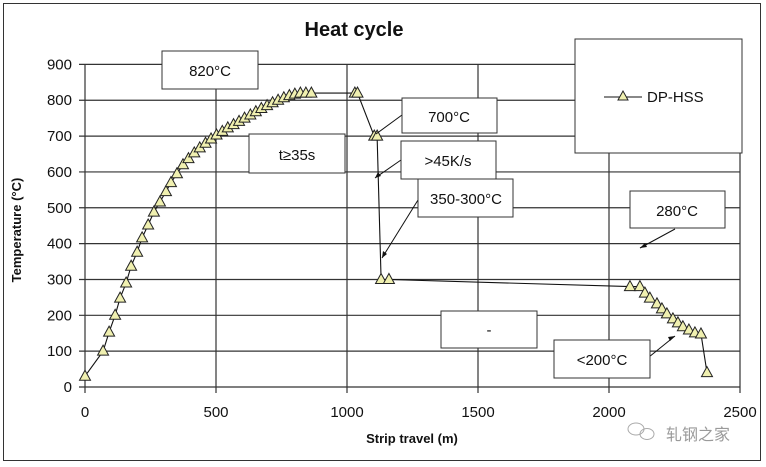 The width and height of the screenshot is (766, 467). Describe the element at coordinates (447, 161) in the screenshot. I see `annotation-cooling-rate-text: >45K/s` at that location.